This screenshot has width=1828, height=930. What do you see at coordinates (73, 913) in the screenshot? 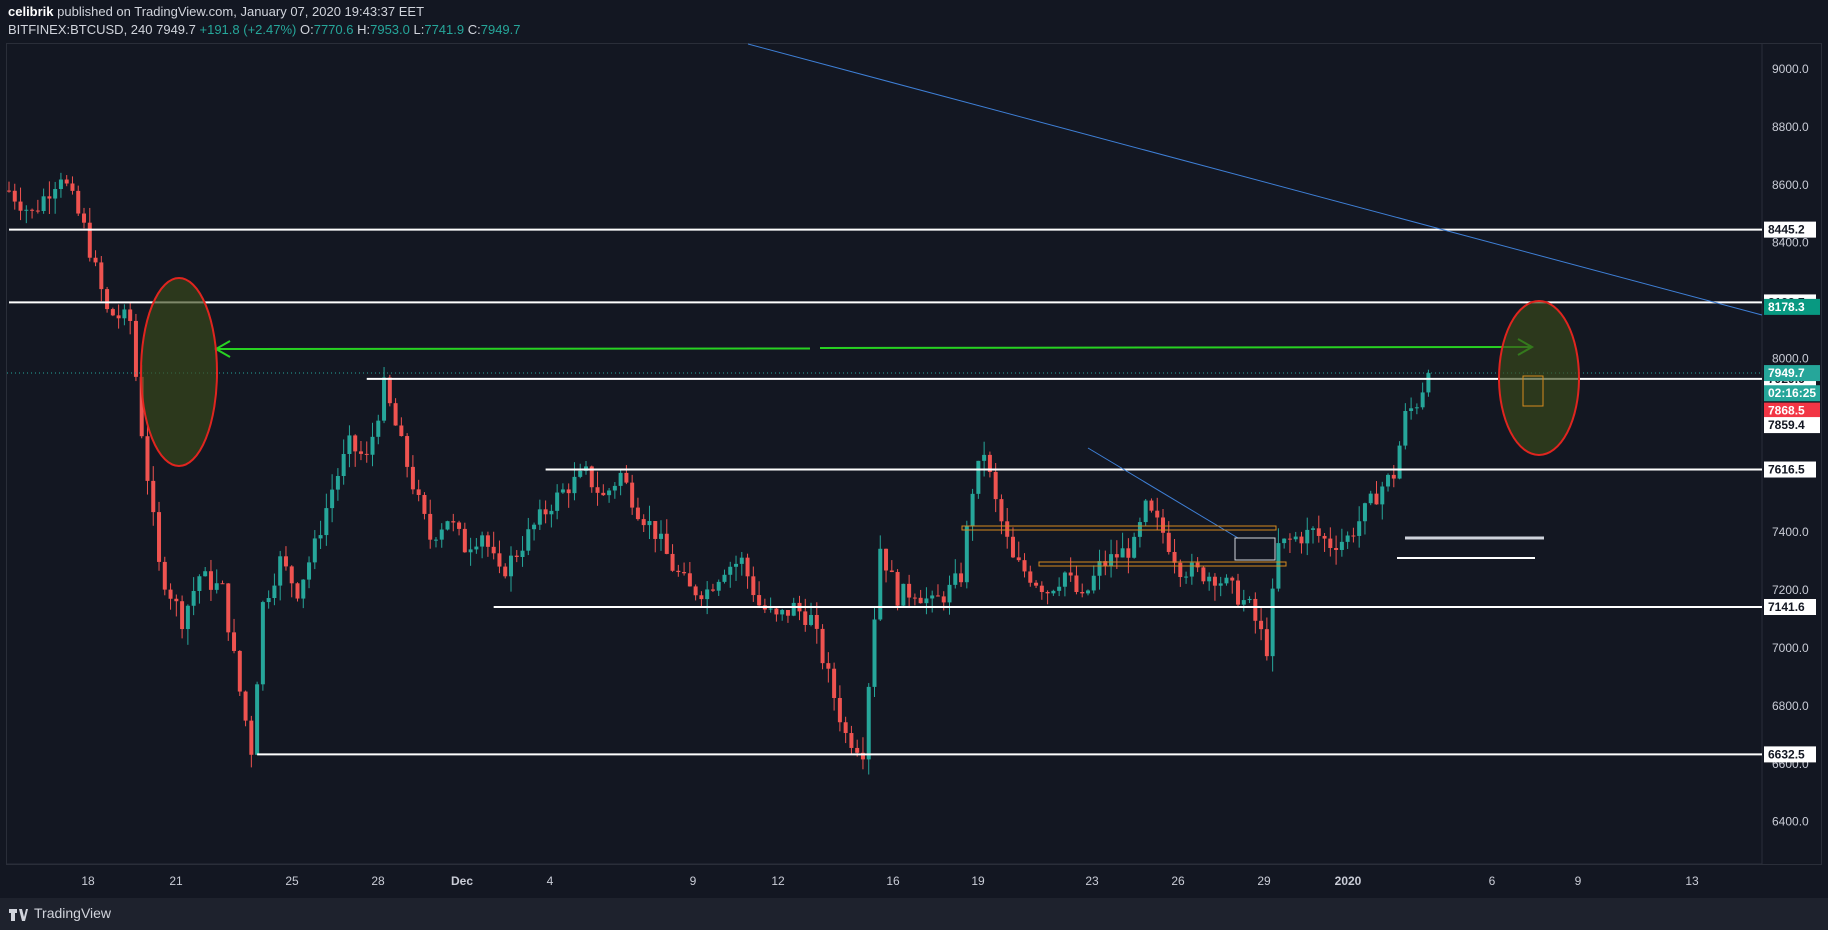
I see `tradingview-brand: TradingView` at bounding box center [73, 913].